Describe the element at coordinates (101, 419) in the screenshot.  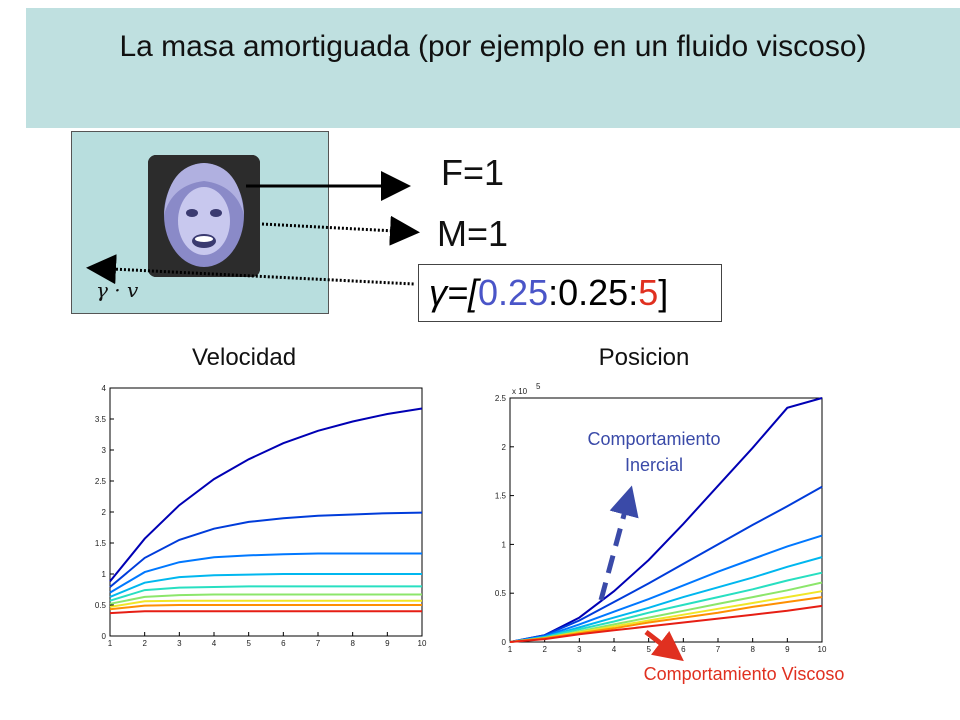
I see `y-tick-label: 3.5` at that location.